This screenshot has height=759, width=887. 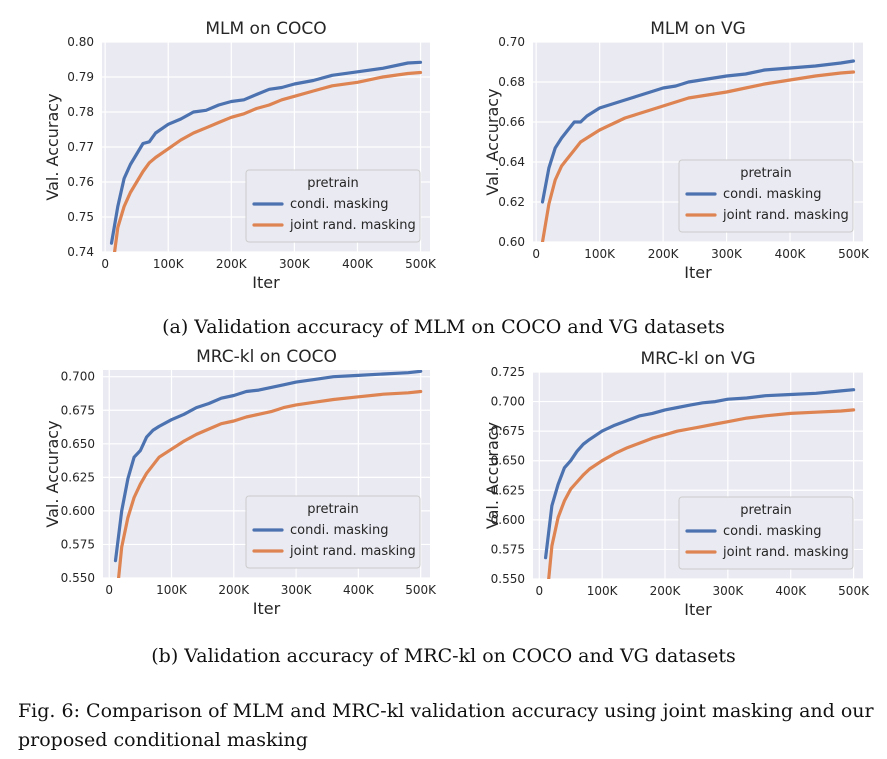 I want to click on chart-title: MRC-kl on COCO, so click(x=266, y=357).